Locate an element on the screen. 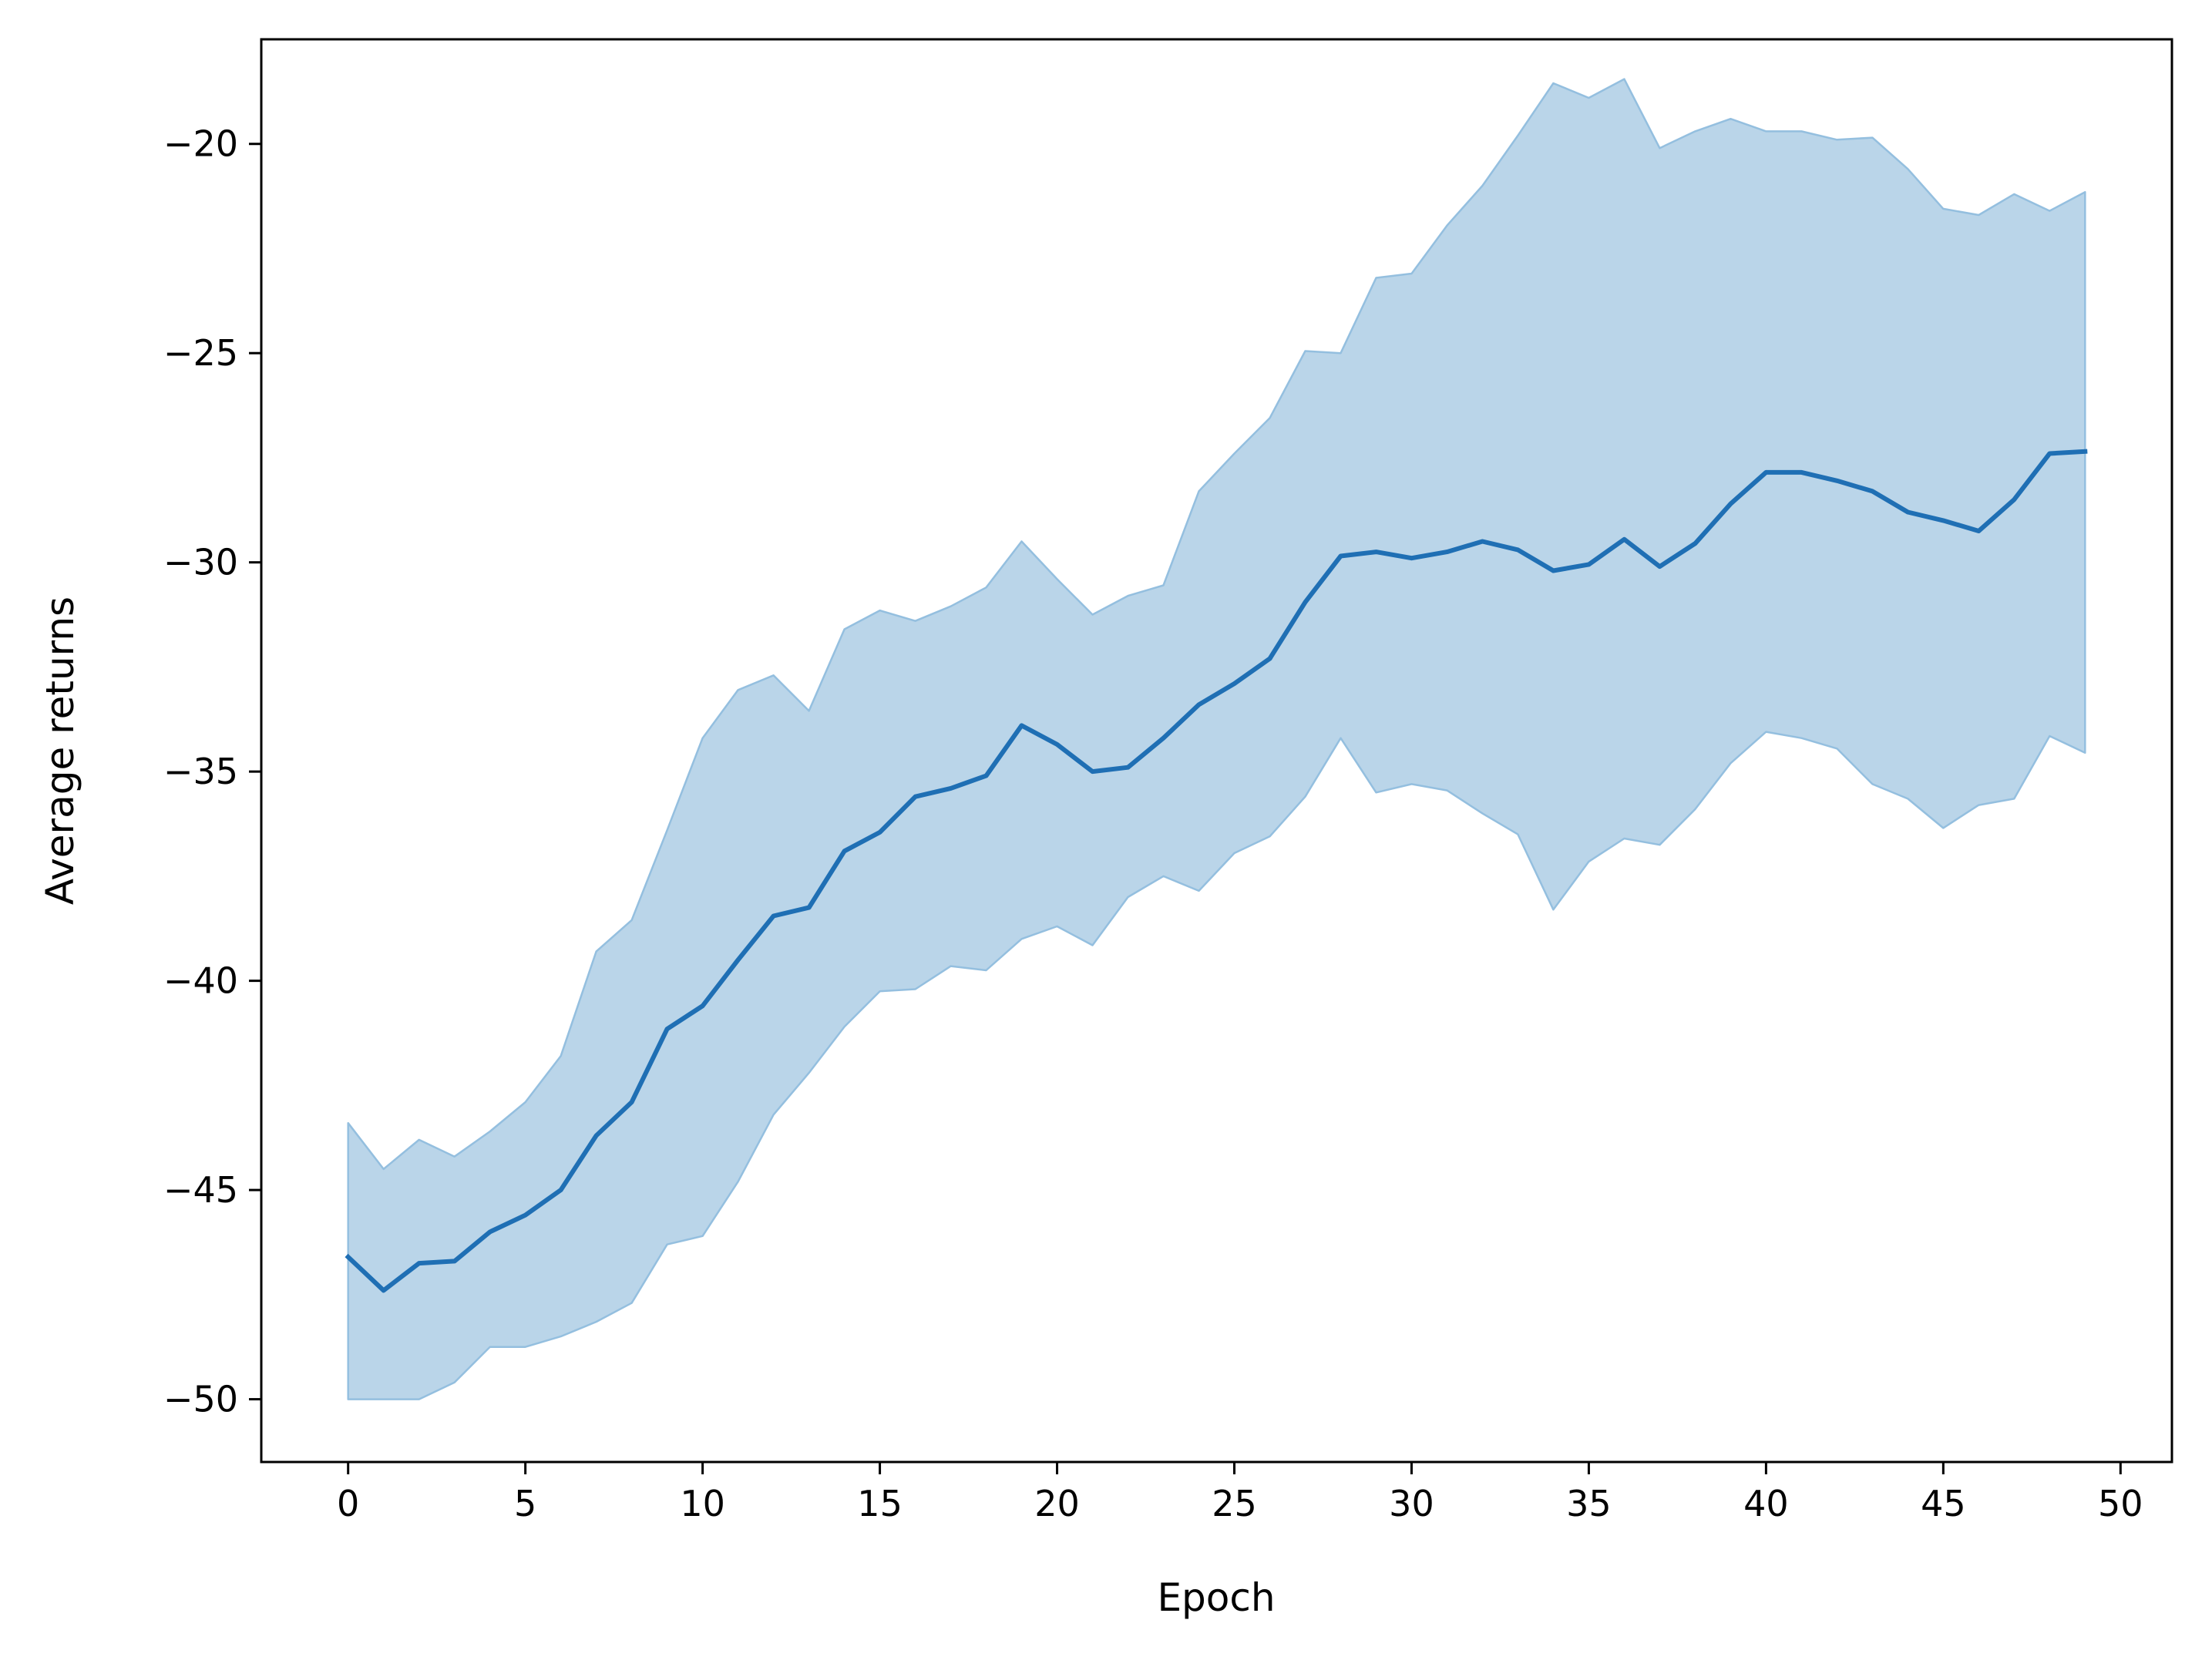  y-axis-label: Average returns is located at coordinates (60, 751).